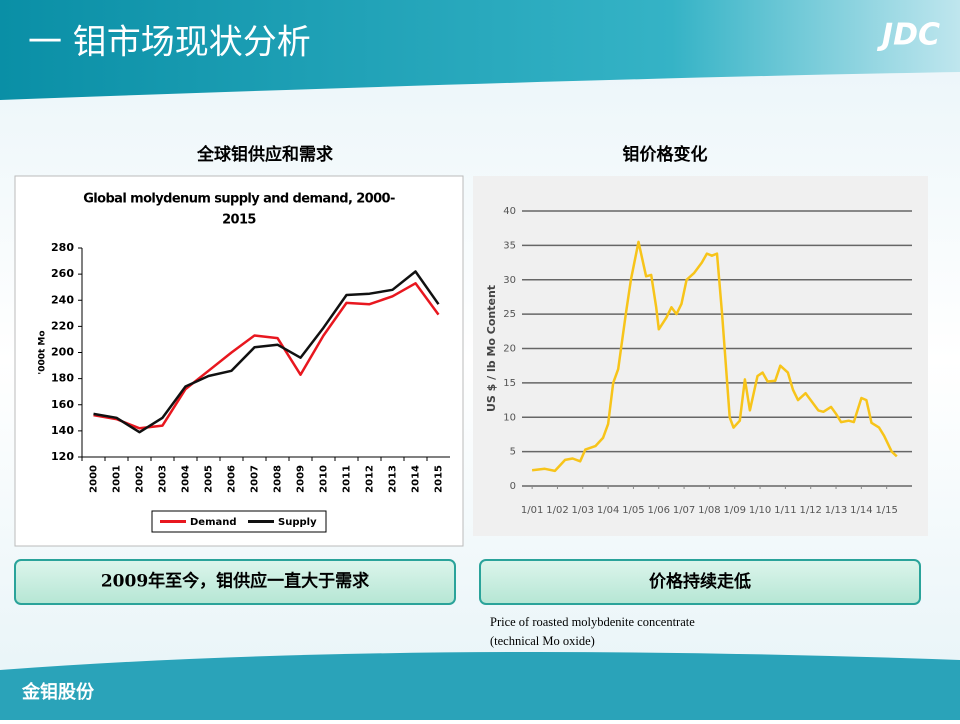 The height and width of the screenshot is (724, 960). Describe the element at coordinates (393, 479) in the screenshot. I see `x-tick-label: 2013` at that location.